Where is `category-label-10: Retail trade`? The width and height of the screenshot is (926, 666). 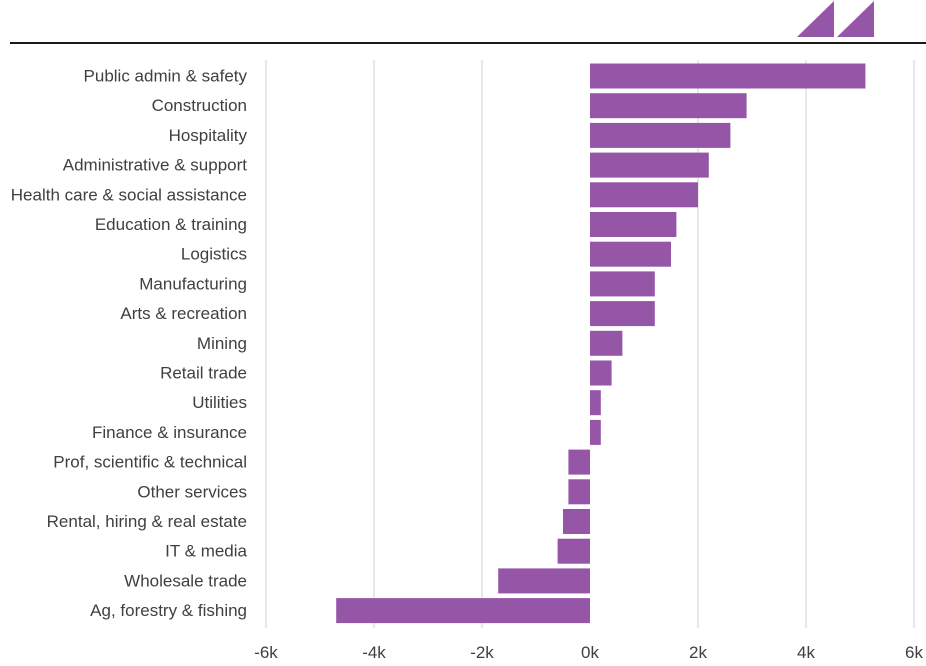
category-label-10: Retail trade is located at coordinates (203, 373).